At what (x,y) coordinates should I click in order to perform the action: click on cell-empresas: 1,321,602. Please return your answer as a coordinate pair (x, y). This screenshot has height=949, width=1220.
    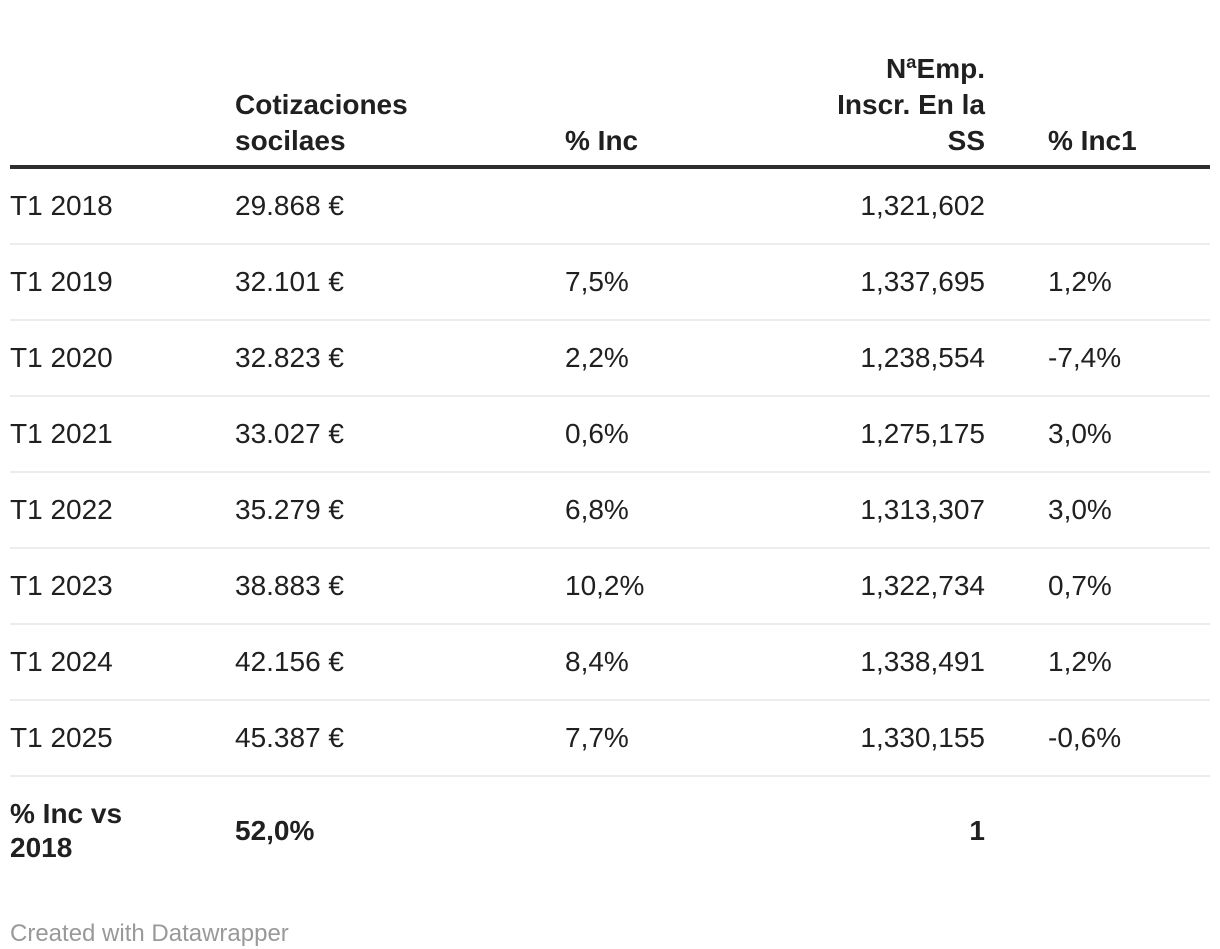
    Looking at the image, I should click on (895, 206).